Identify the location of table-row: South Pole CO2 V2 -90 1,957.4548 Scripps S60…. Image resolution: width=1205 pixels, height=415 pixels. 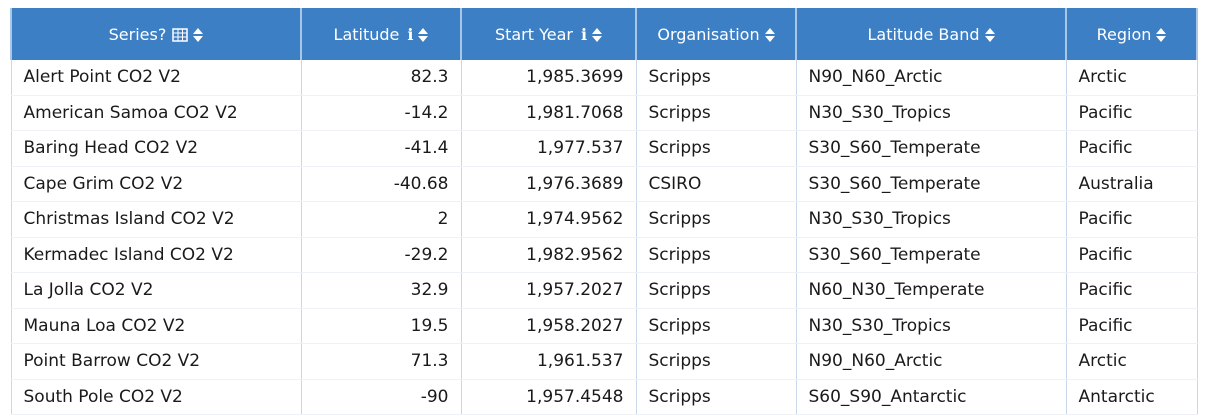
(604, 397).